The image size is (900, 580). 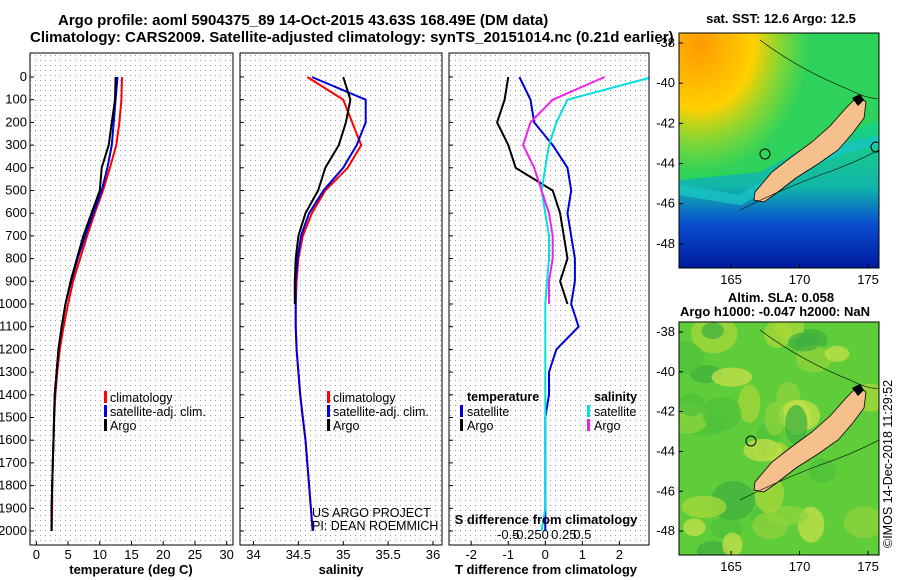 What do you see at coordinates (547, 519) in the screenshot?
I see `difference-xlabel-s: S difference from climatology` at bounding box center [547, 519].